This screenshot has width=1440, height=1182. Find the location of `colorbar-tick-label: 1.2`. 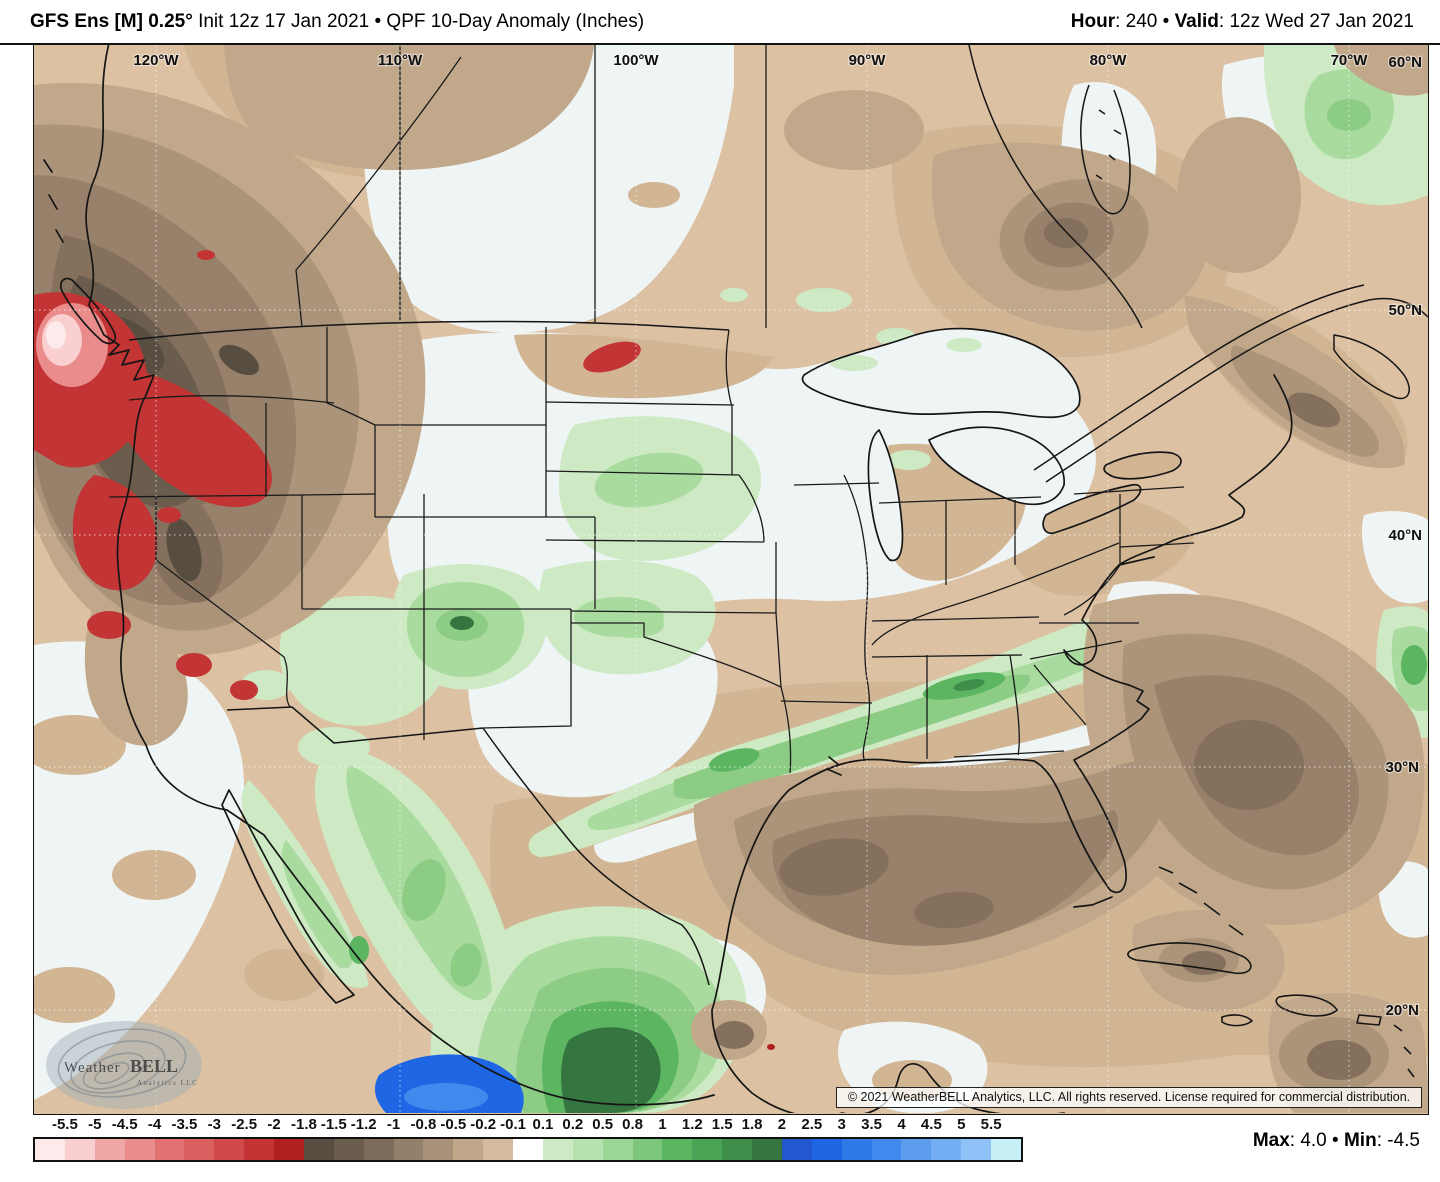

colorbar-tick-label: 1.2 is located at coordinates (692, 1124).